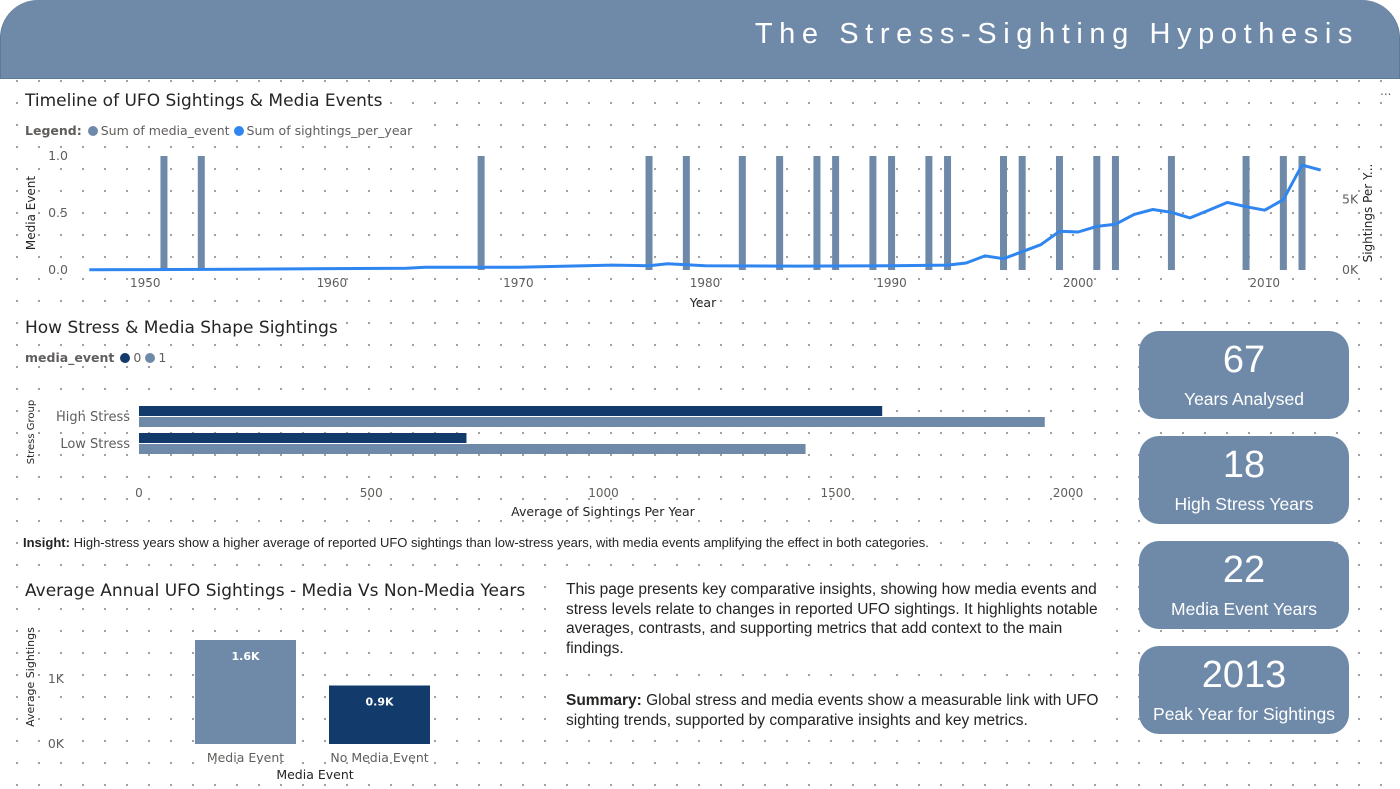  What do you see at coordinates (603, 493) in the screenshot?
I see `x-tick-label: 1000` at bounding box center [603, 493].